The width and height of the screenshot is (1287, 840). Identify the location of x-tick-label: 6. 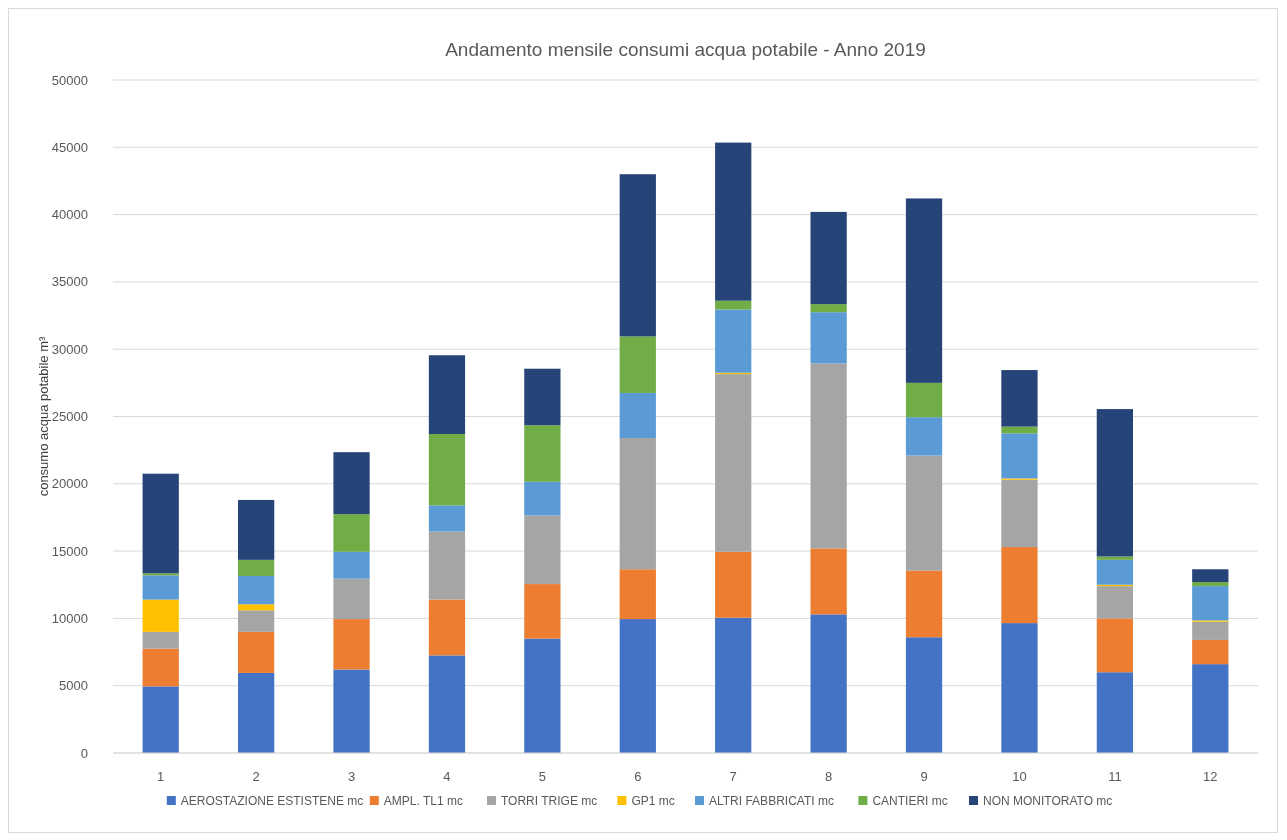
(638, 776).